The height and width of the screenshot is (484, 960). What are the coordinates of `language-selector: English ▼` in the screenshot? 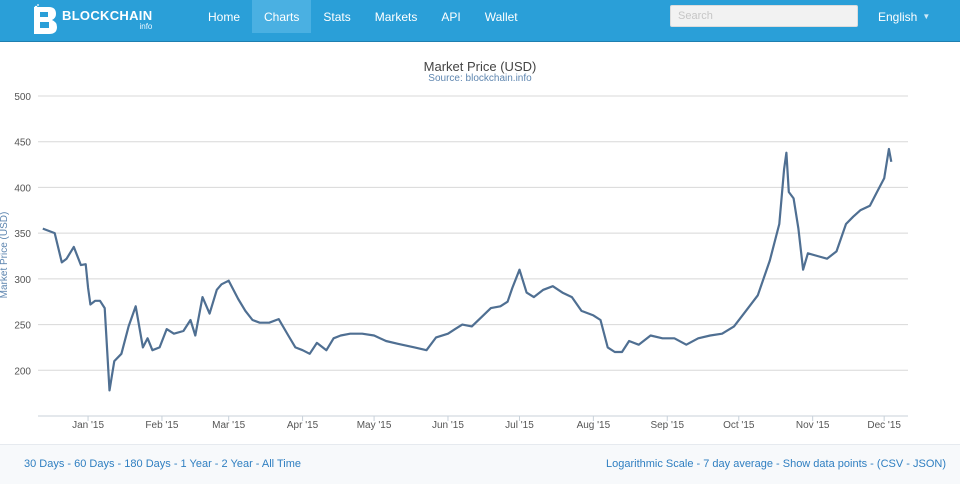 It's located at (904, 16).